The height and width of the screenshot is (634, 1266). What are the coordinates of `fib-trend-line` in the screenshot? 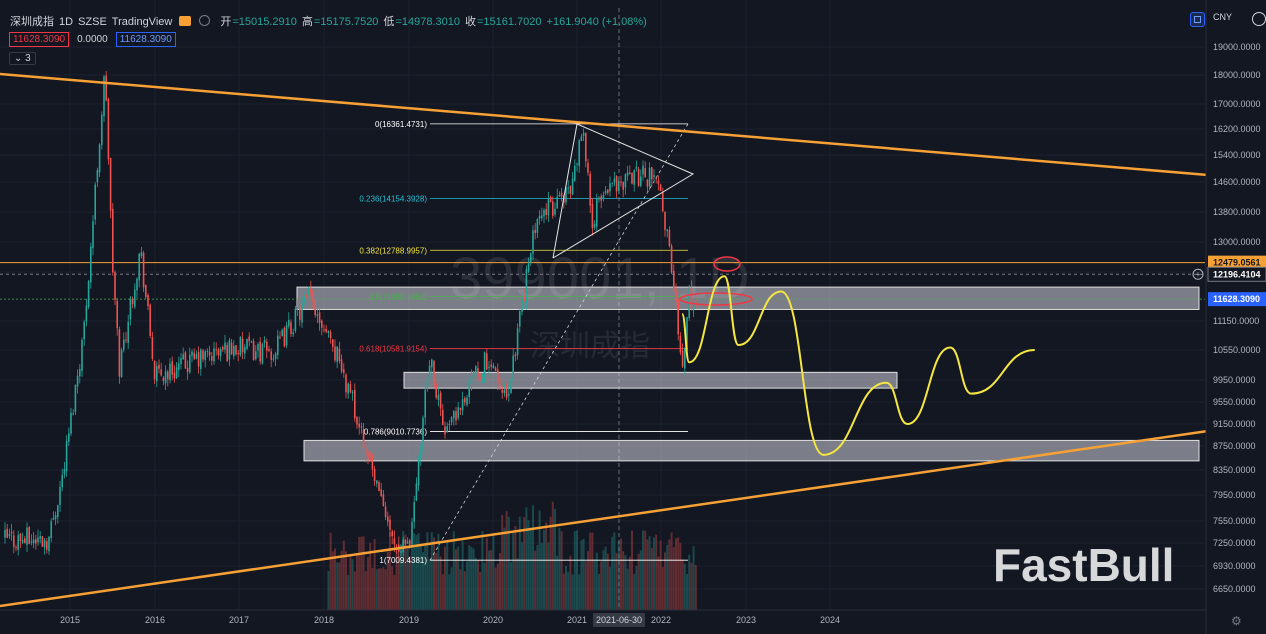 It's located at (559, 342).